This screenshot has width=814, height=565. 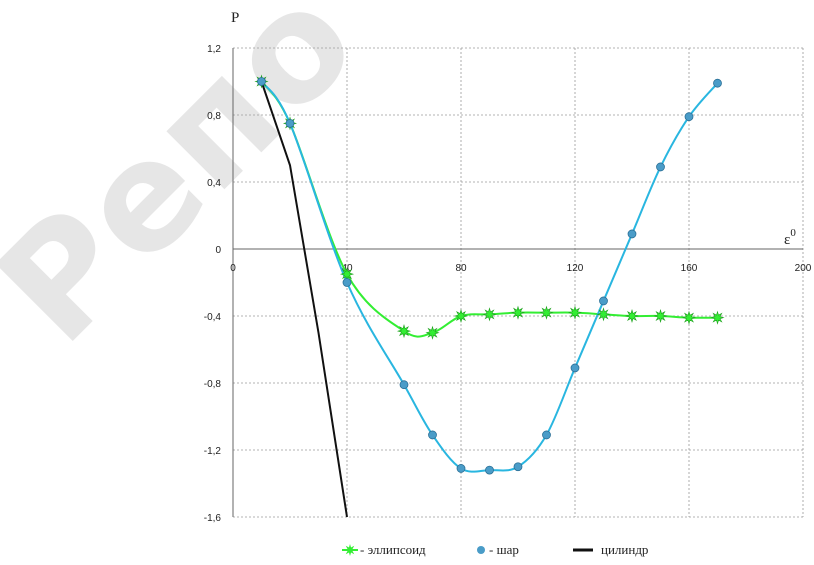 I want to click on y-tick-label: 0,4, so click(x=214, y=183).